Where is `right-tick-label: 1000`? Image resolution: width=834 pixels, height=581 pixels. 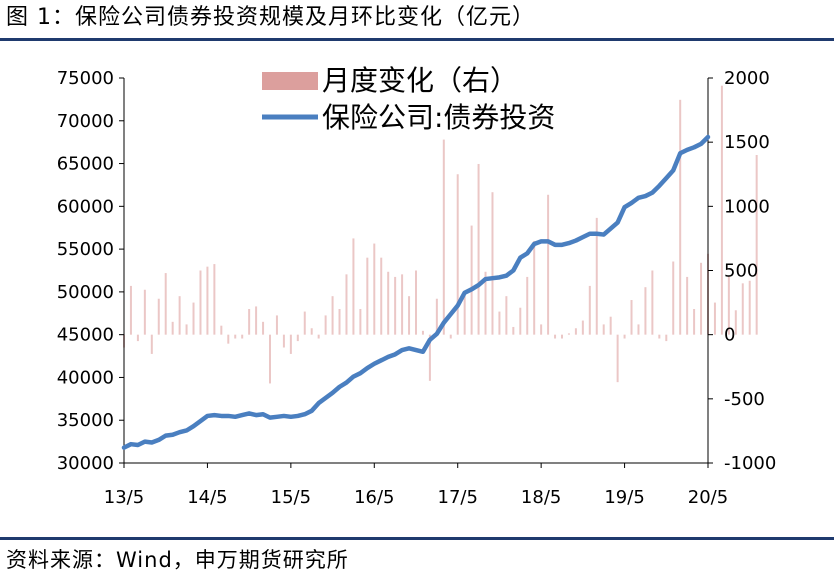
right-tick-label: 1000 is located at coordinates (747, 206).